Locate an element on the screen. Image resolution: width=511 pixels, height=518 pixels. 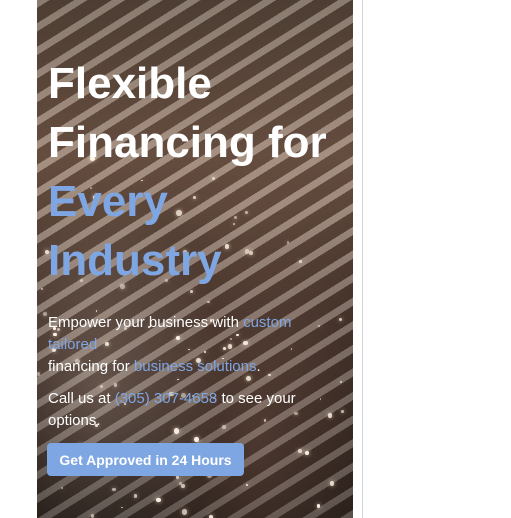
page-divider is located at coordinates (362, 259).